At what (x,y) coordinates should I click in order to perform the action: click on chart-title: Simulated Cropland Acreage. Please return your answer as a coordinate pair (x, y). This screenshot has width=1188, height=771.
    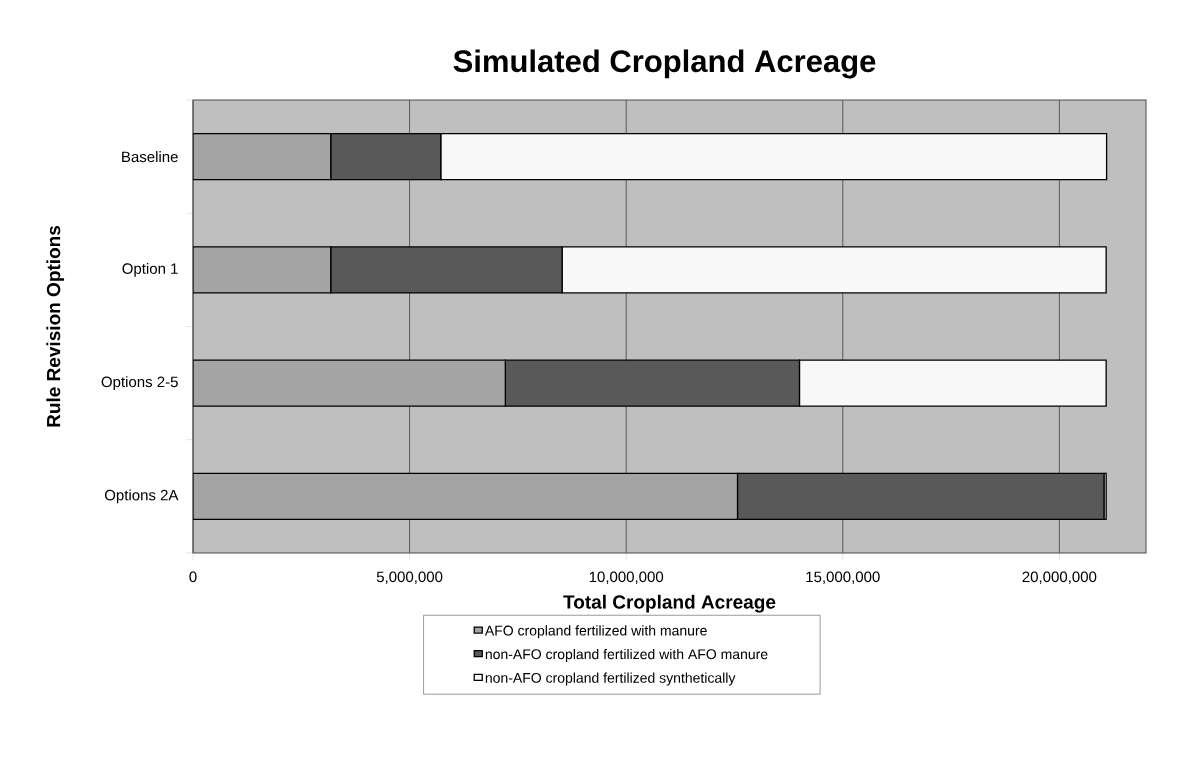
    Looking at the image, I should click on (664, 64).